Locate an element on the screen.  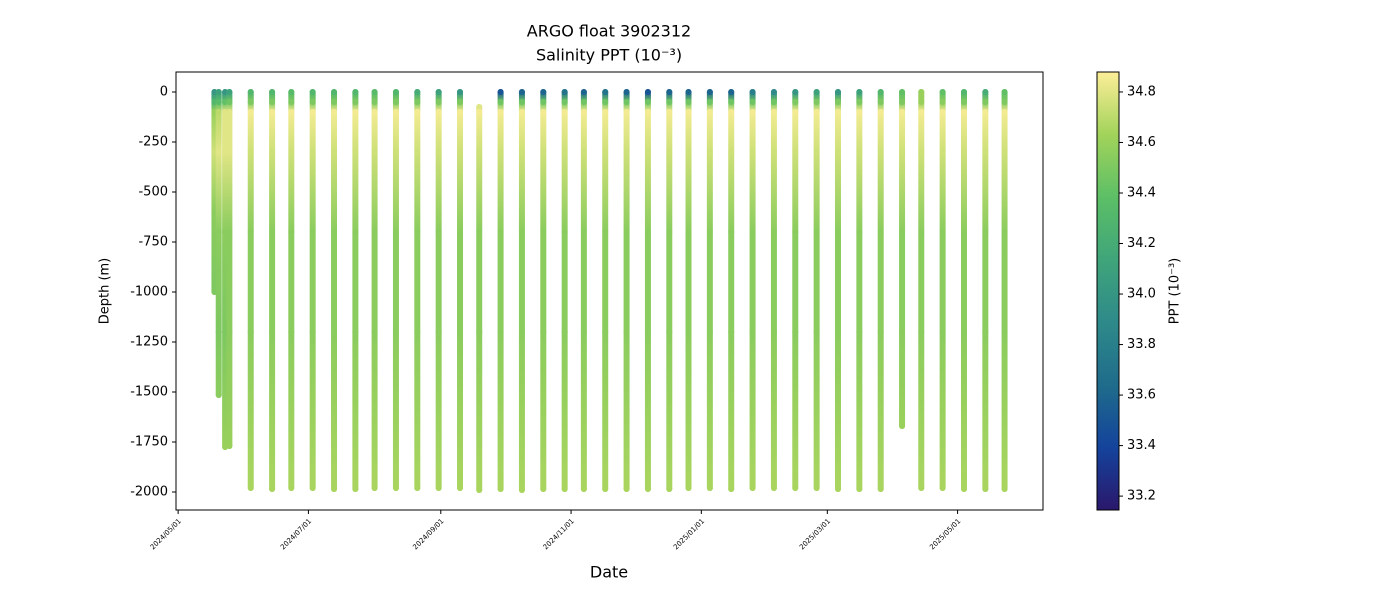
y-tick-label: -1500 is located at coordinates (149, 392).